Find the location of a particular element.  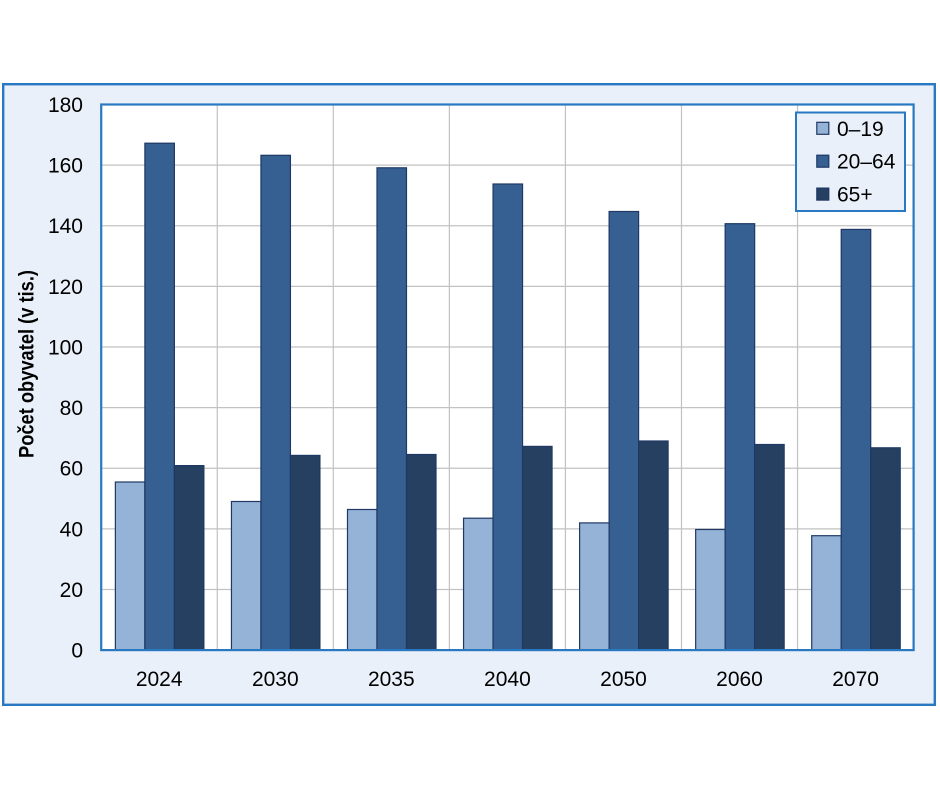

svg-text: 20 is located at coordinates (71, 590).